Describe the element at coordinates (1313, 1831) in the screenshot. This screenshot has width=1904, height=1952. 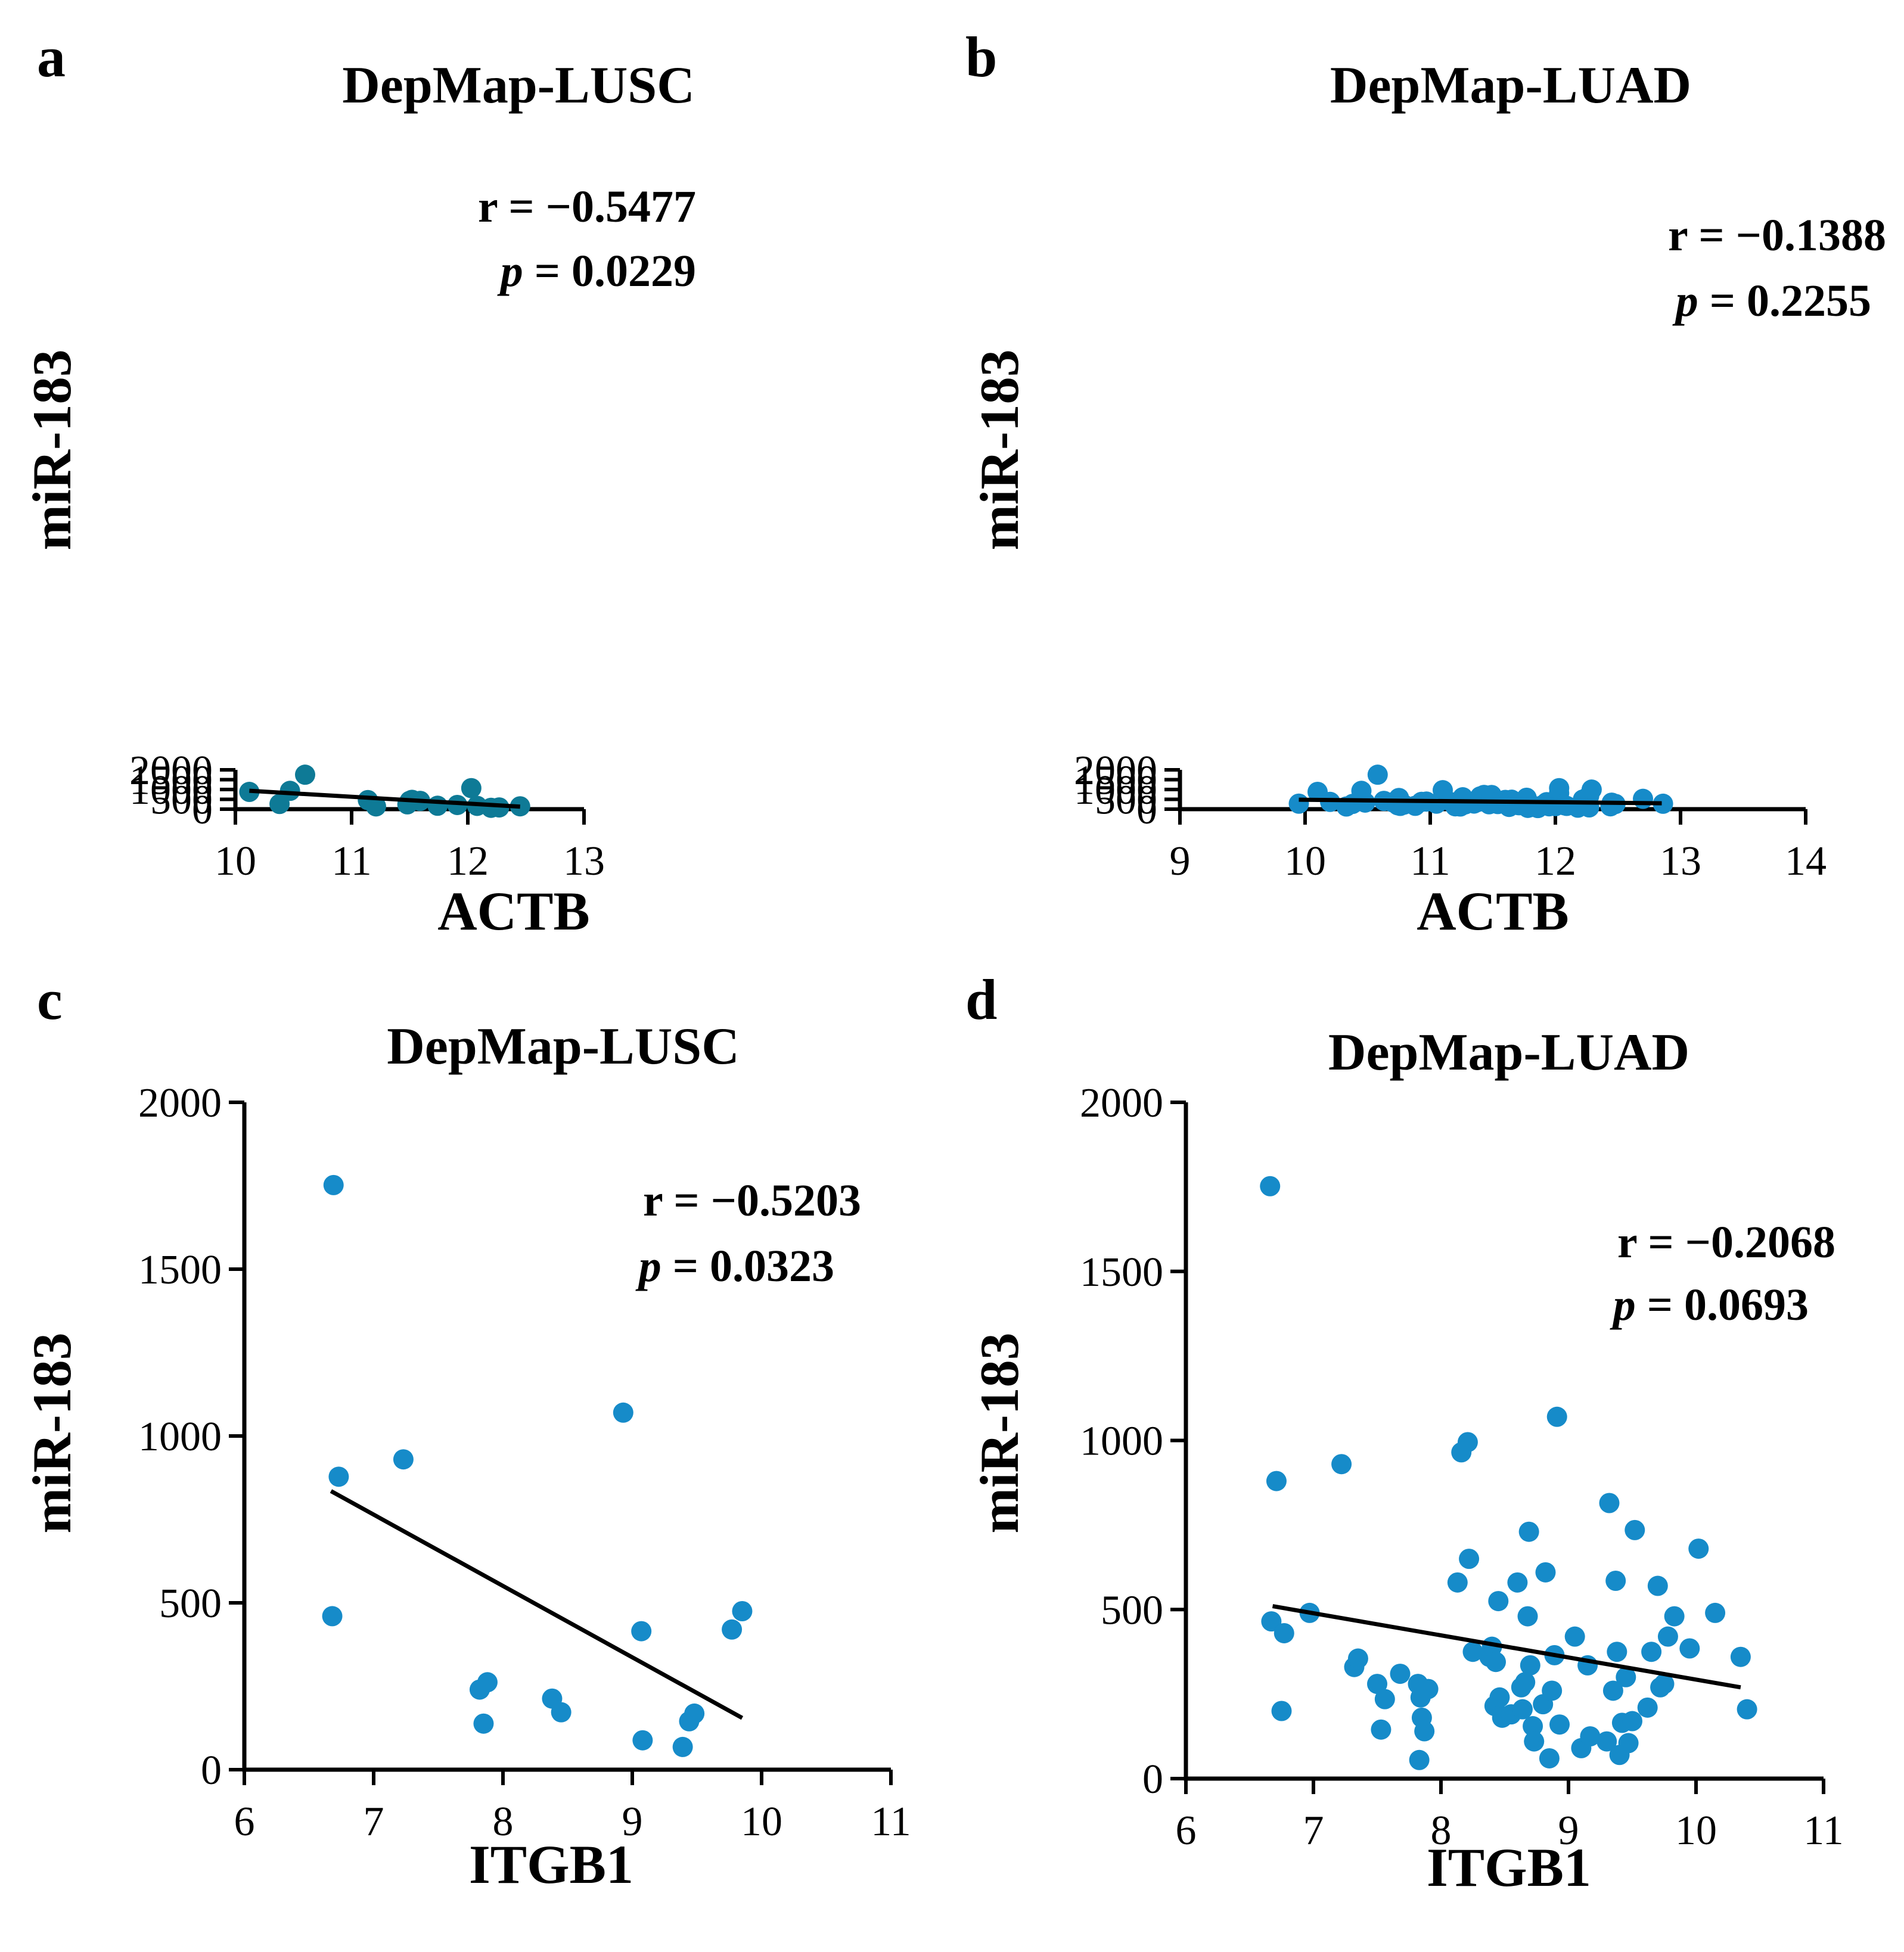
I see `x-tick-label: 7` at that location.